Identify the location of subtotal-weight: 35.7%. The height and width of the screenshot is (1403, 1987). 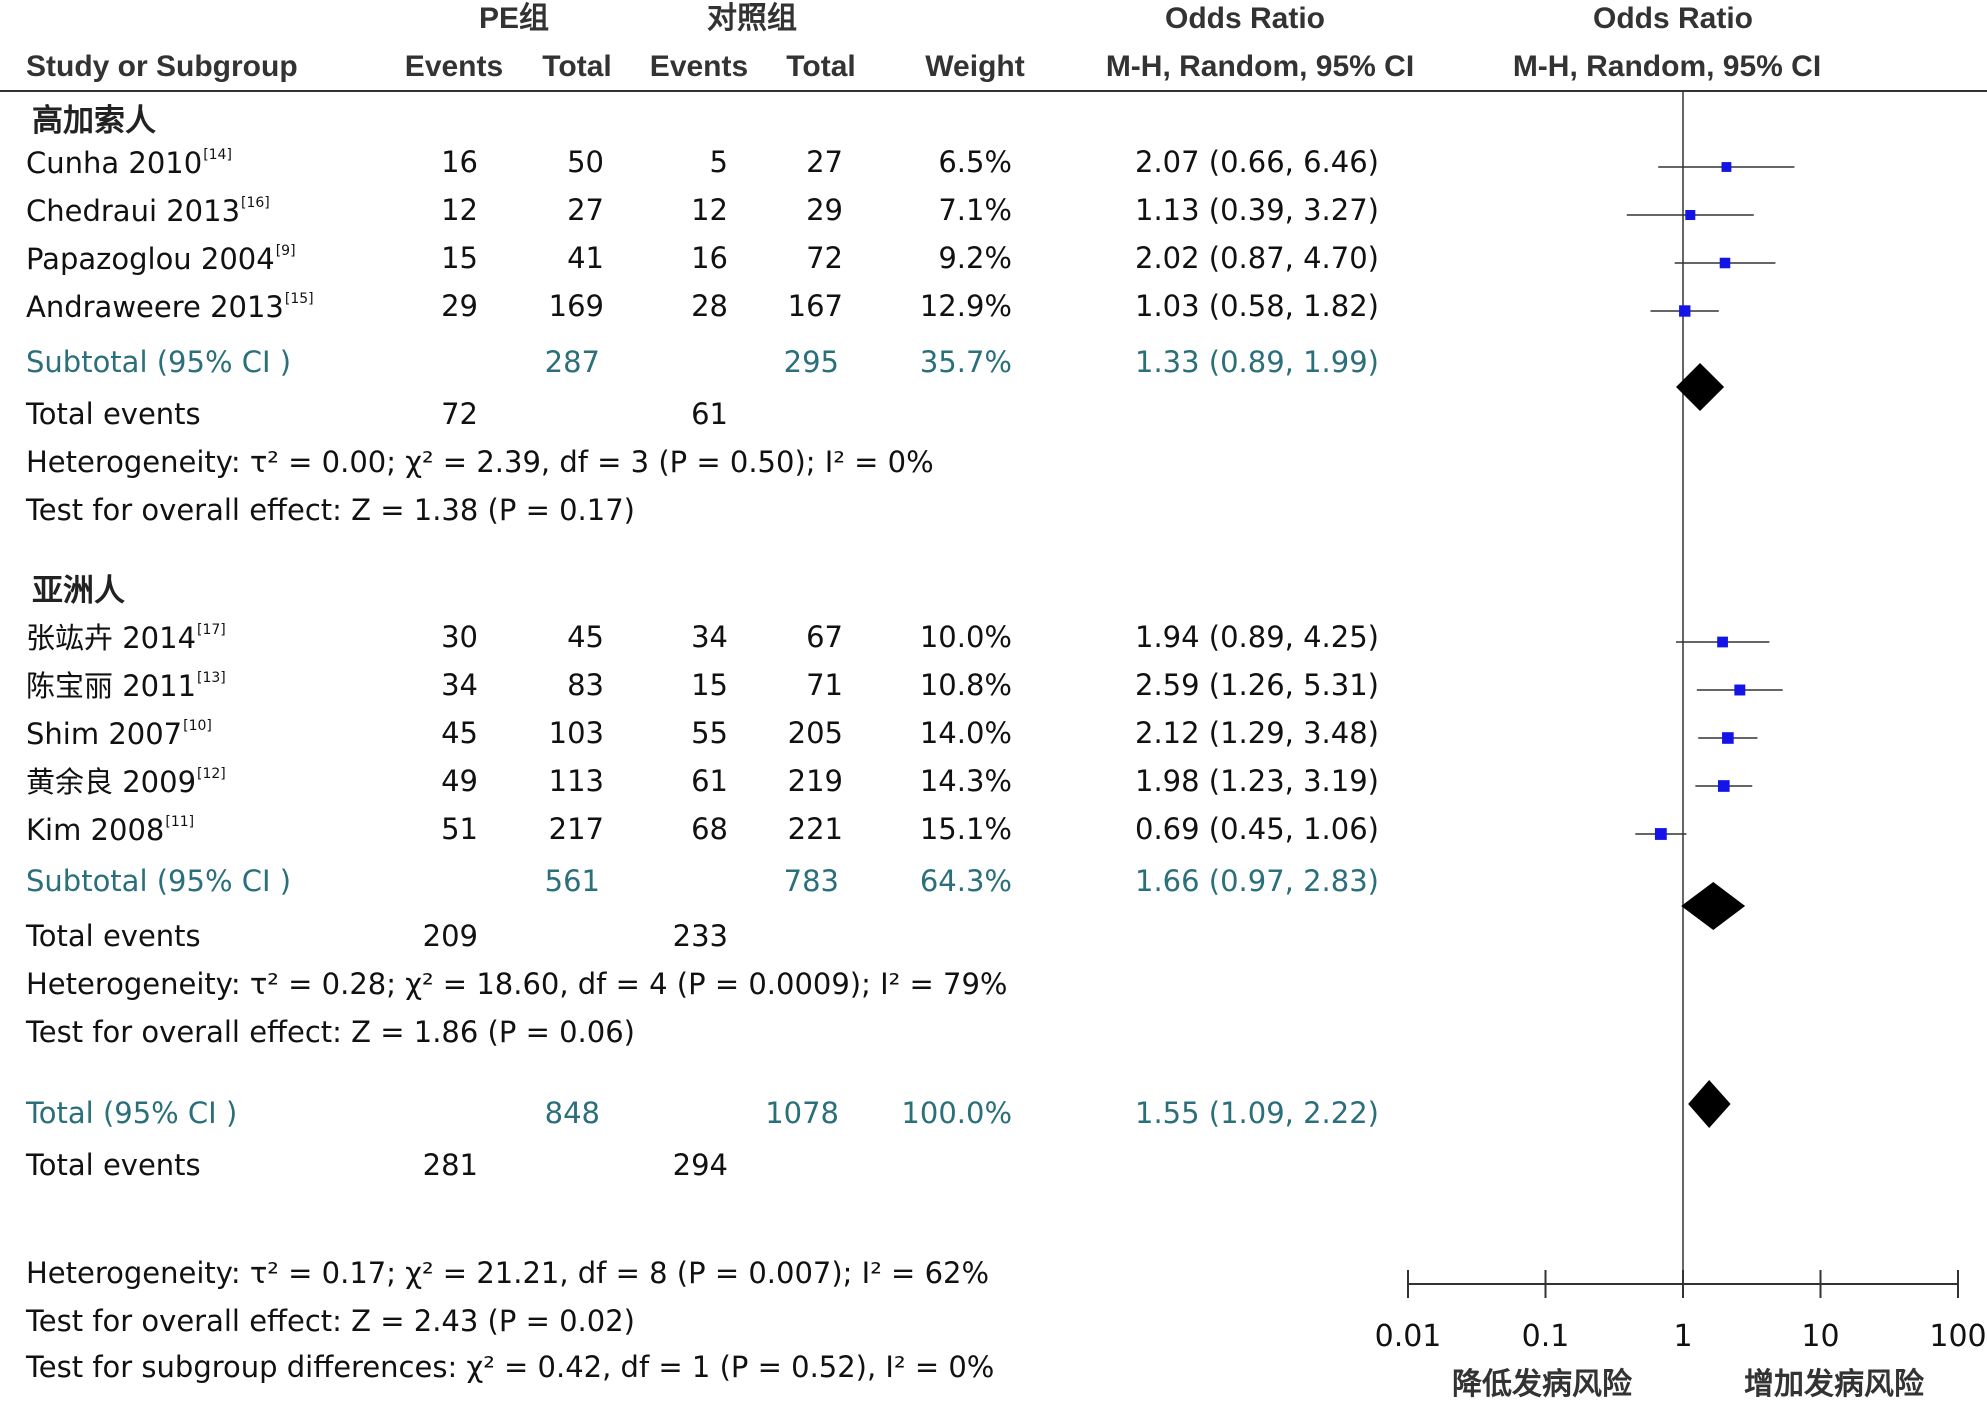
(965, 362).